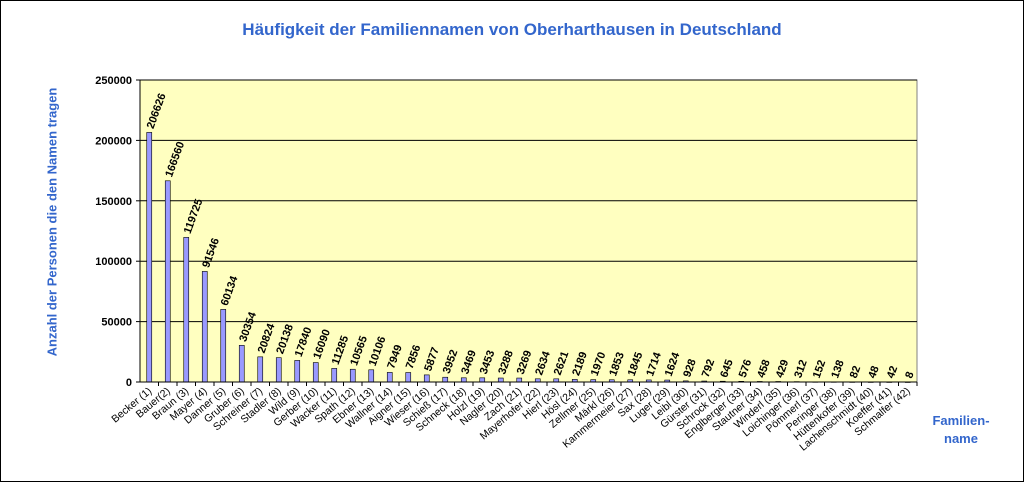 This screenshot has width=1024, height=482. Describe the element at coordinates (129, 383) in the screenshot. I see `y-tick-label: 0` at that location.